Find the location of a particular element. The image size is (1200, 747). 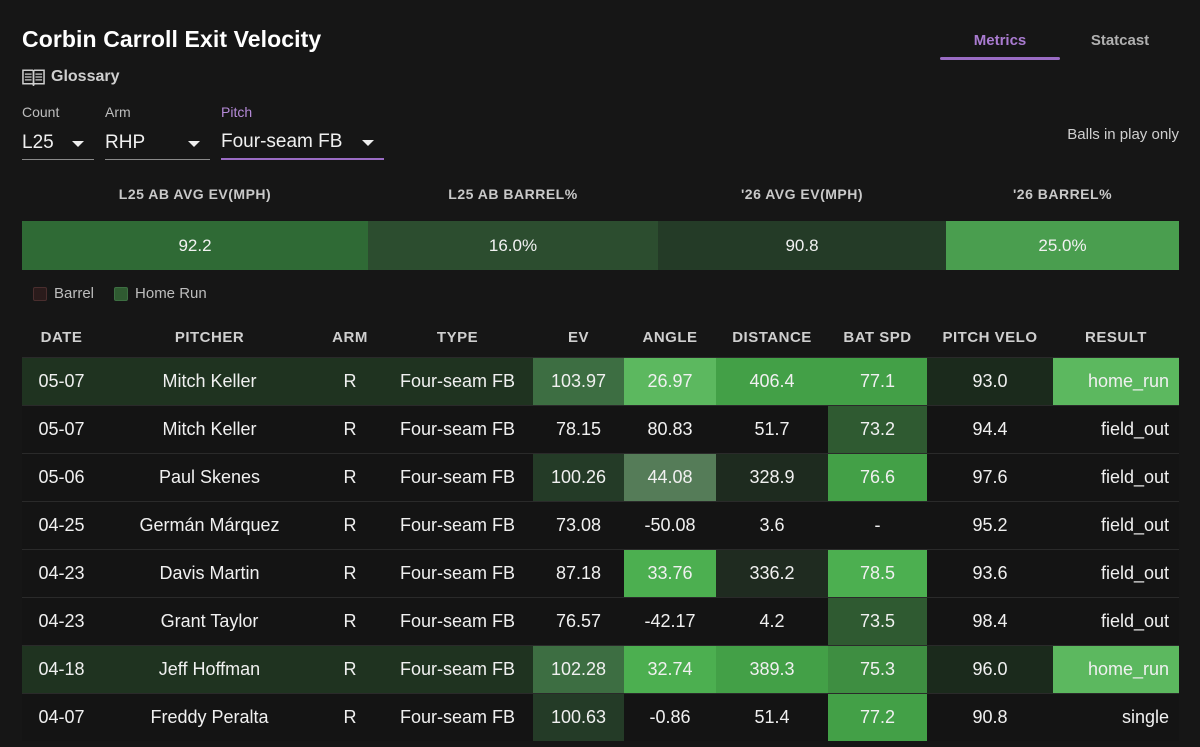

cell-angle: -0.86 is located at coordinates (670, 716).